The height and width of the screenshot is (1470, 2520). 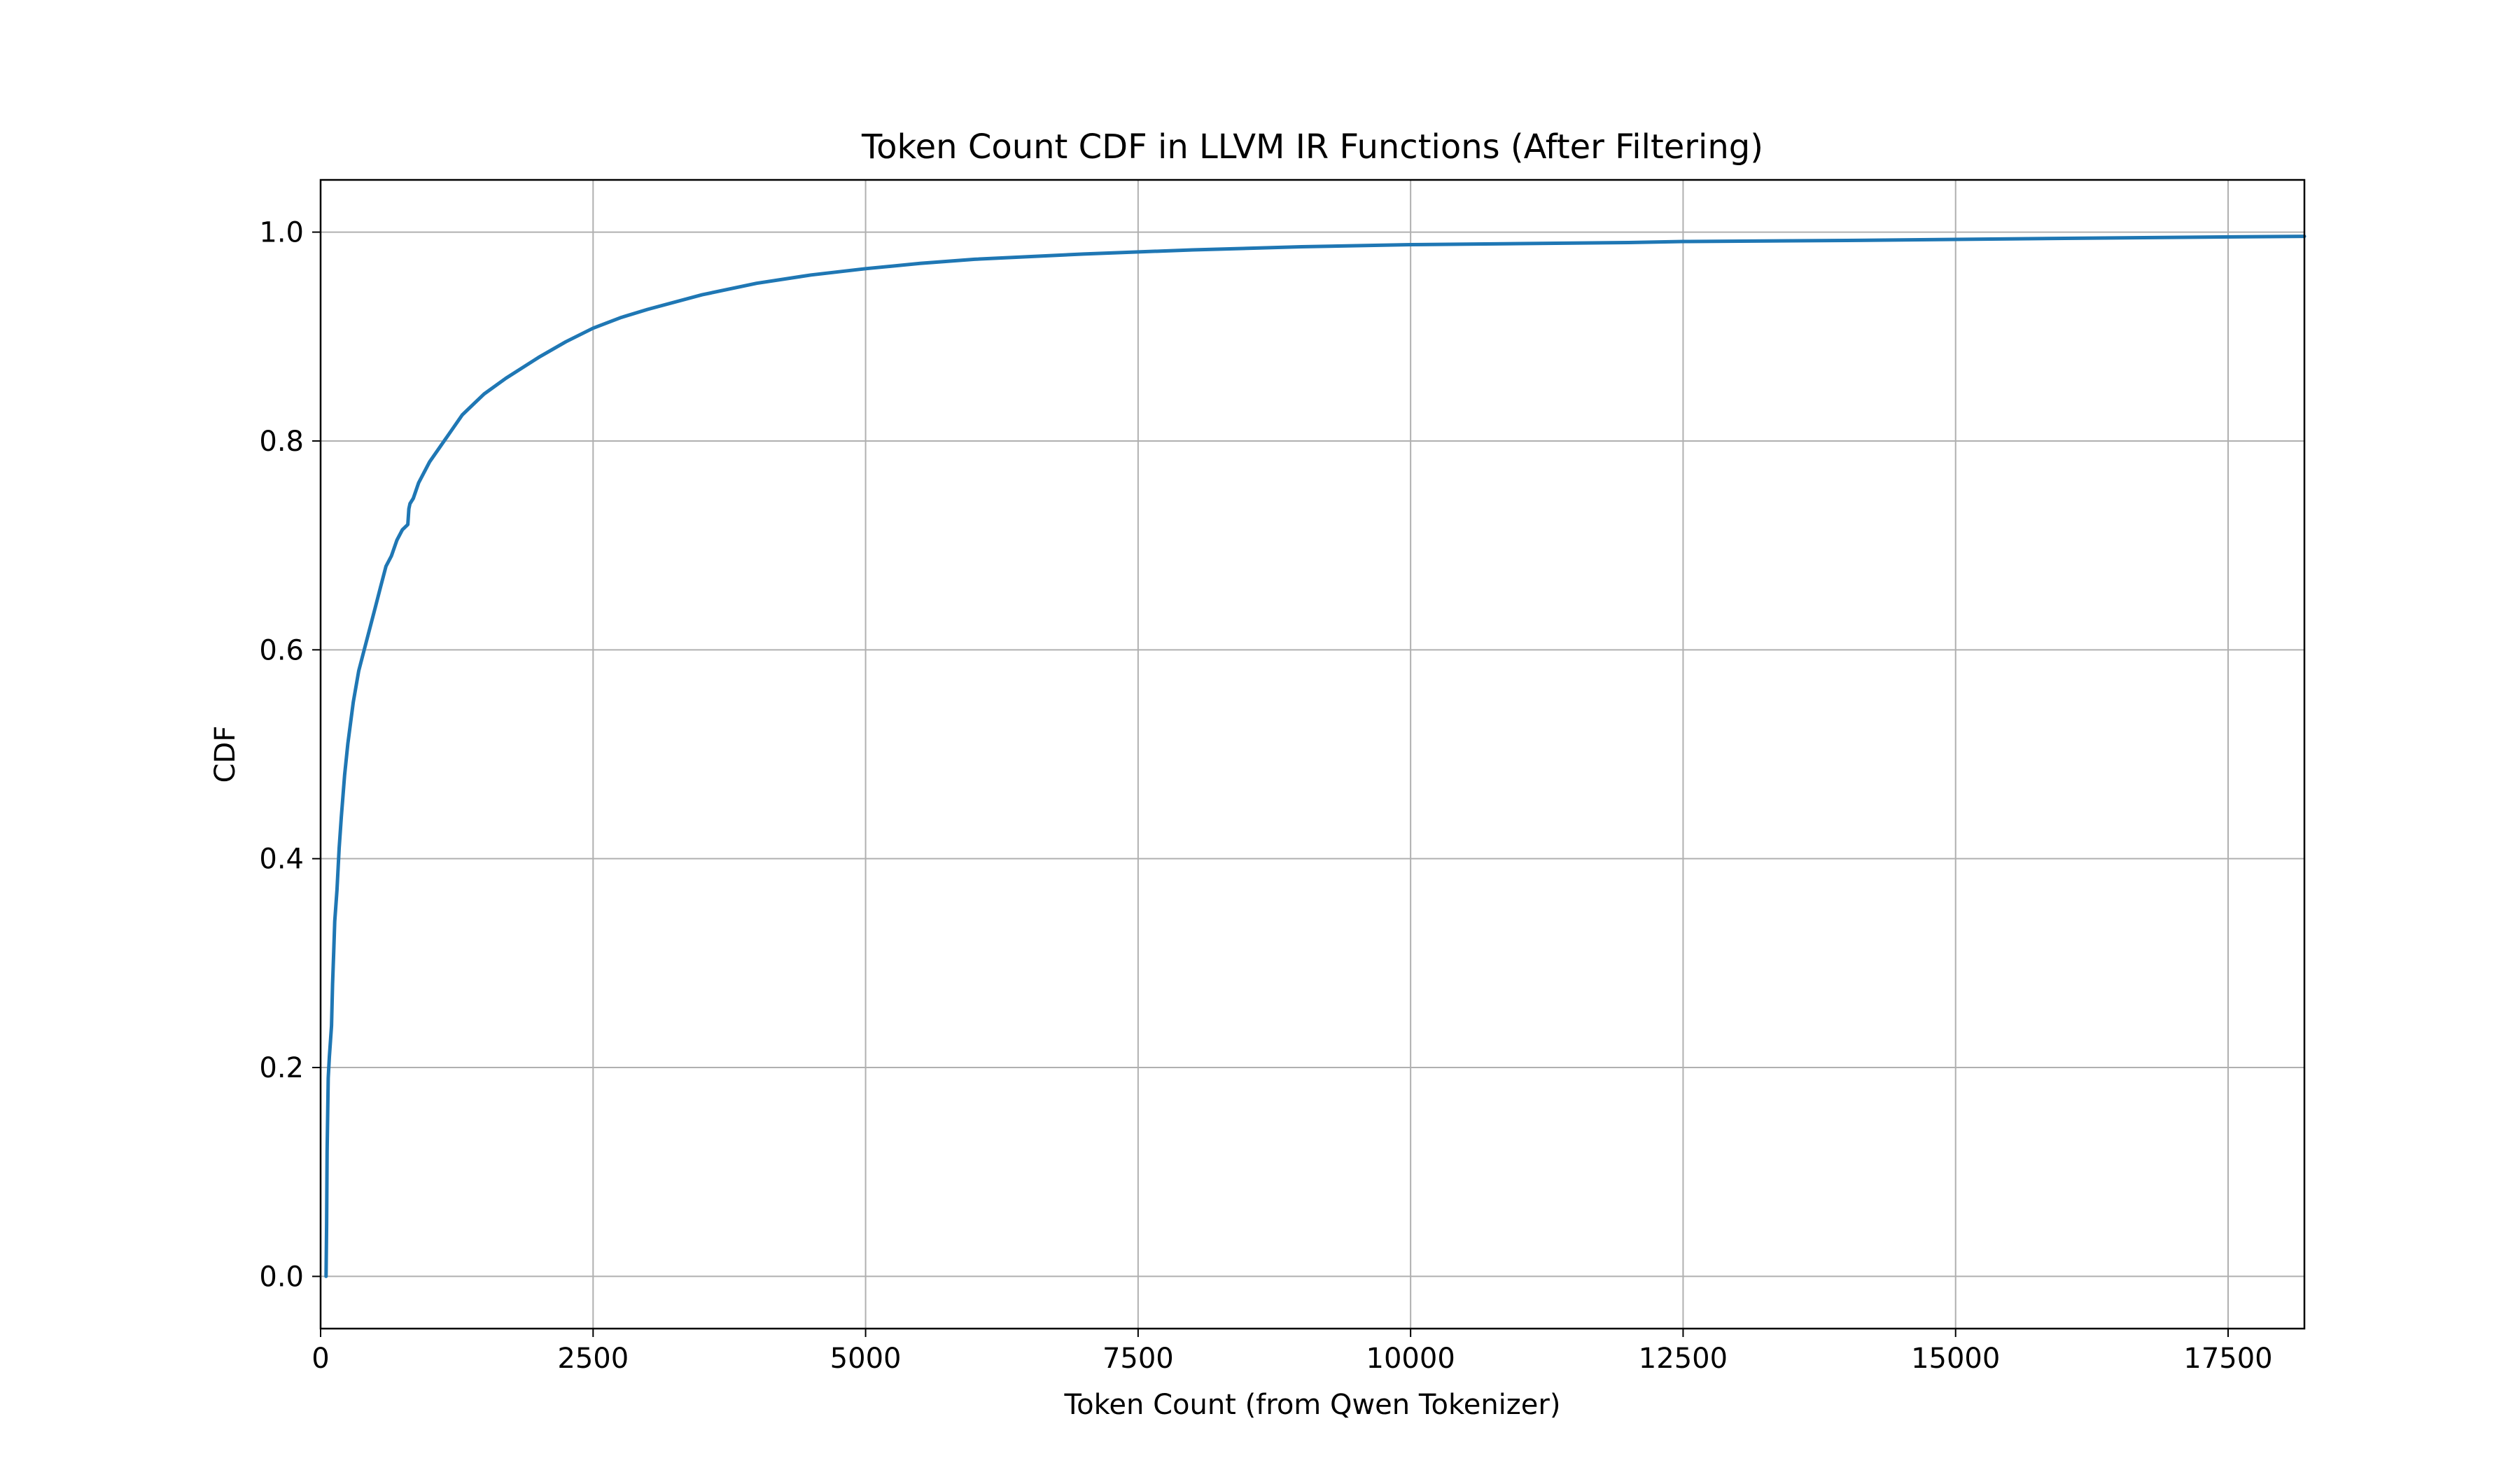 What do you see at coordinates (281, 650) in the screenshot?
I see `y-tick-label: 0.6` at bounding box center [281, 650].